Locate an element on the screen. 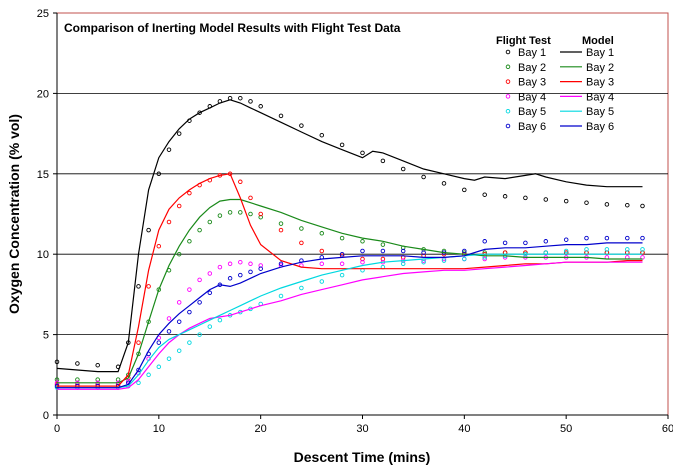 The width and height of the screenshot is (673, 470). legend-label-model-bay-3: Bay 3 is located at coordinates (600, 83).